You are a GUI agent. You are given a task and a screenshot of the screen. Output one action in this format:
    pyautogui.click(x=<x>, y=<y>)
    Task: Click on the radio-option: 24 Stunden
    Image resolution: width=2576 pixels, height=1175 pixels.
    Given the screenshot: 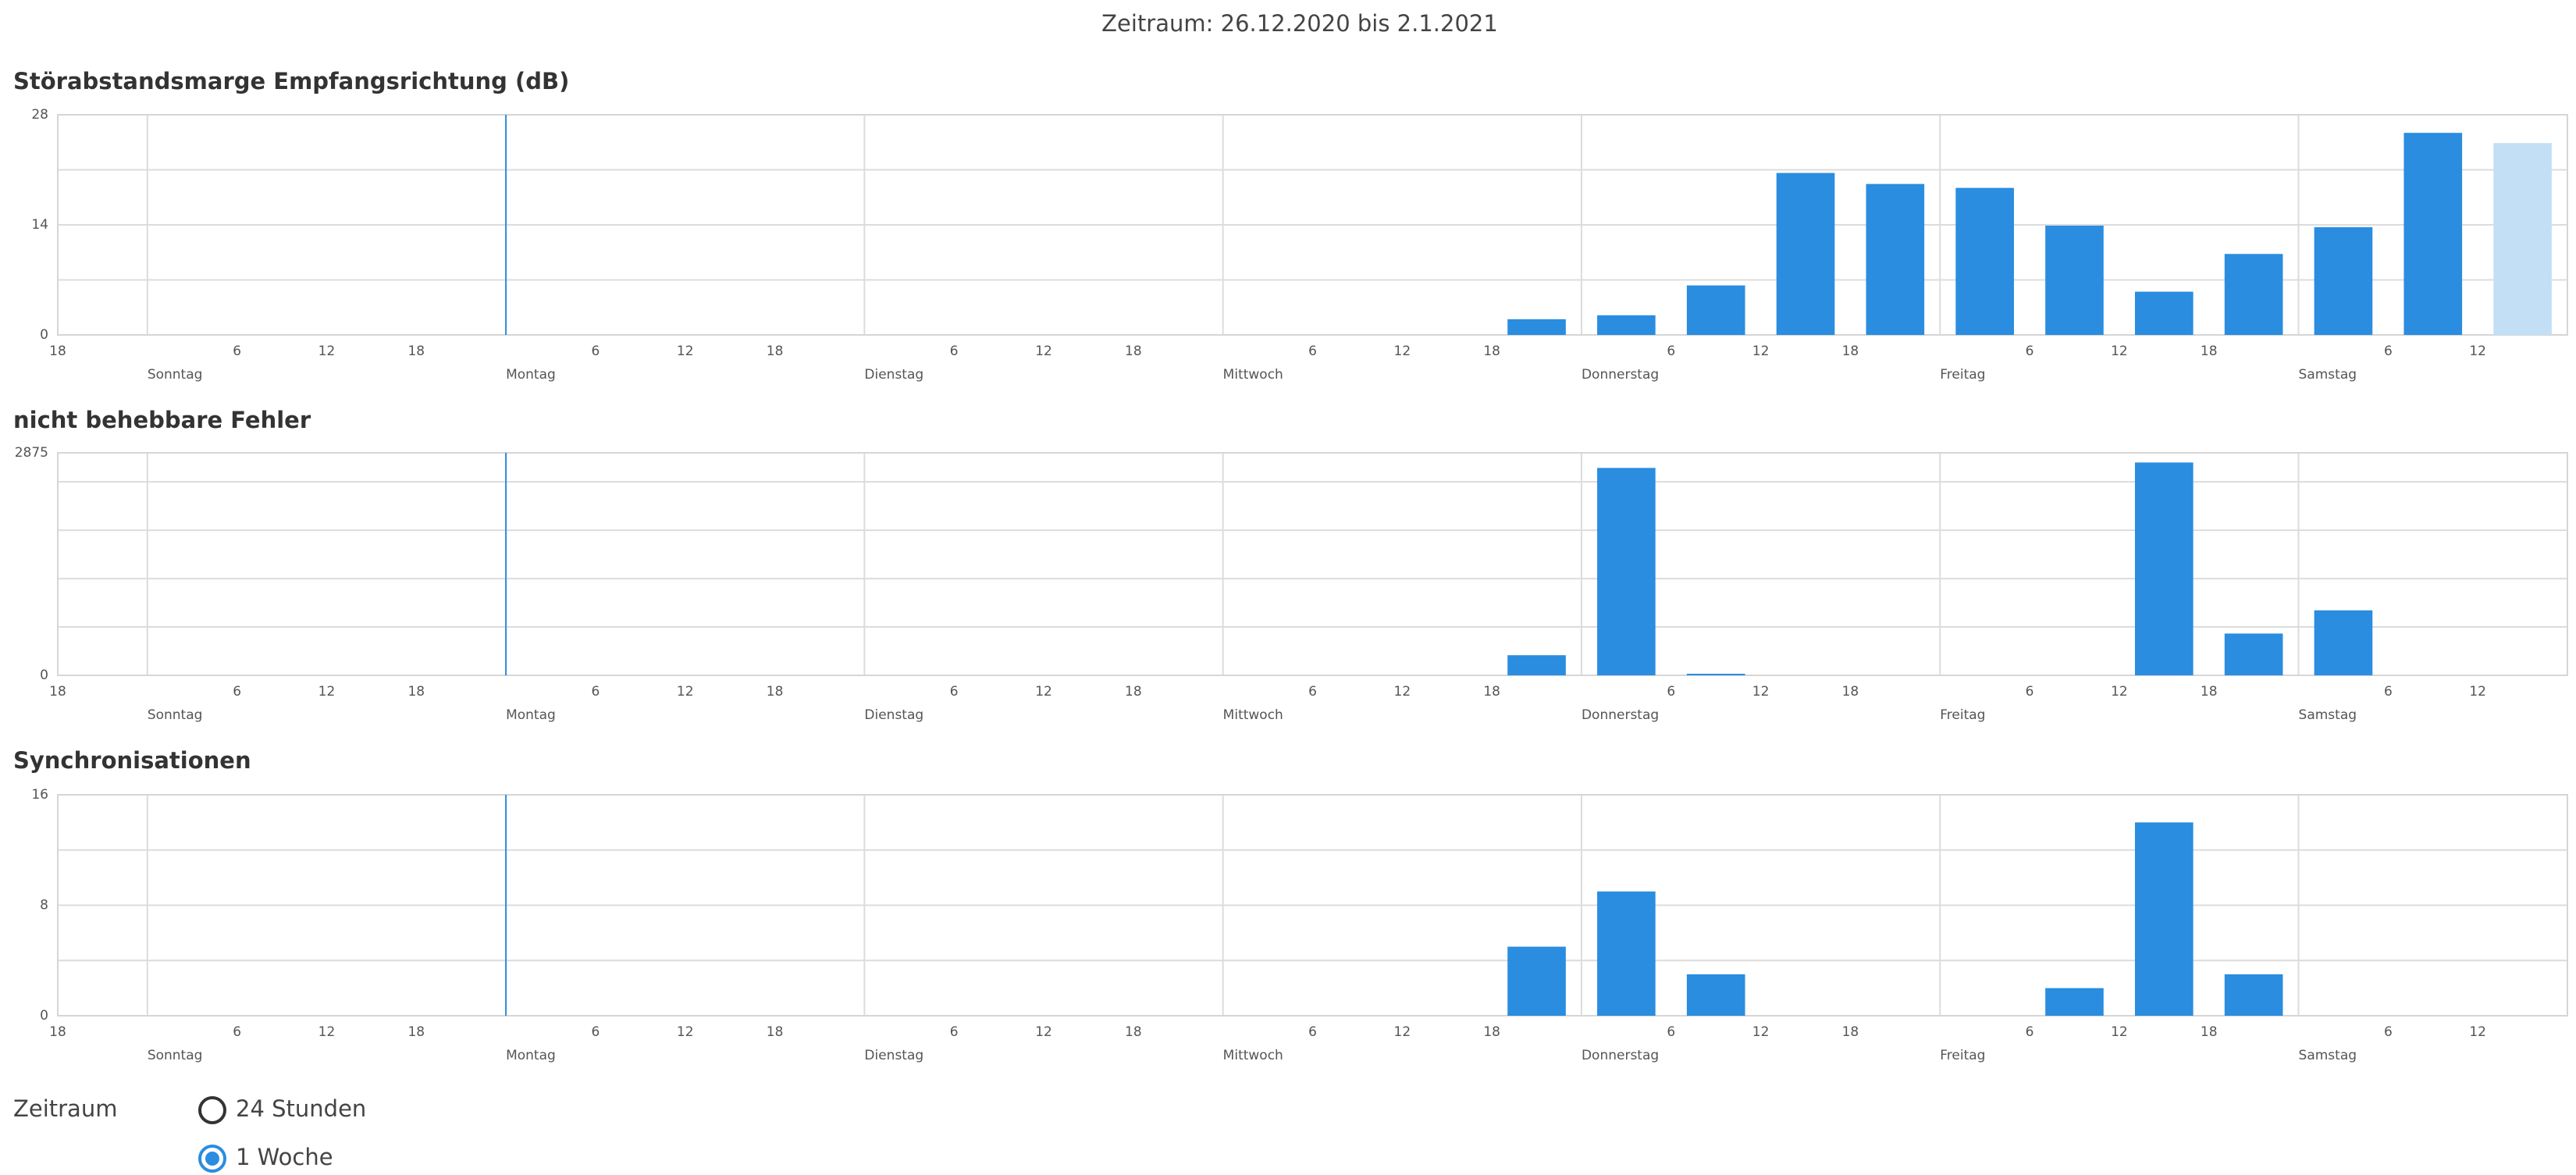 What is the action you would take?
    pyautogui.click(x=282, y=1109)
    